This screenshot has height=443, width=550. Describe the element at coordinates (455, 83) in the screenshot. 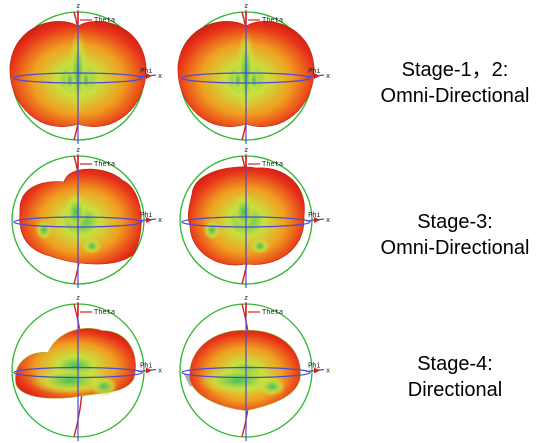

I see `stage-1-2-label: Stage-1，2: Omni-Directional` at that location.